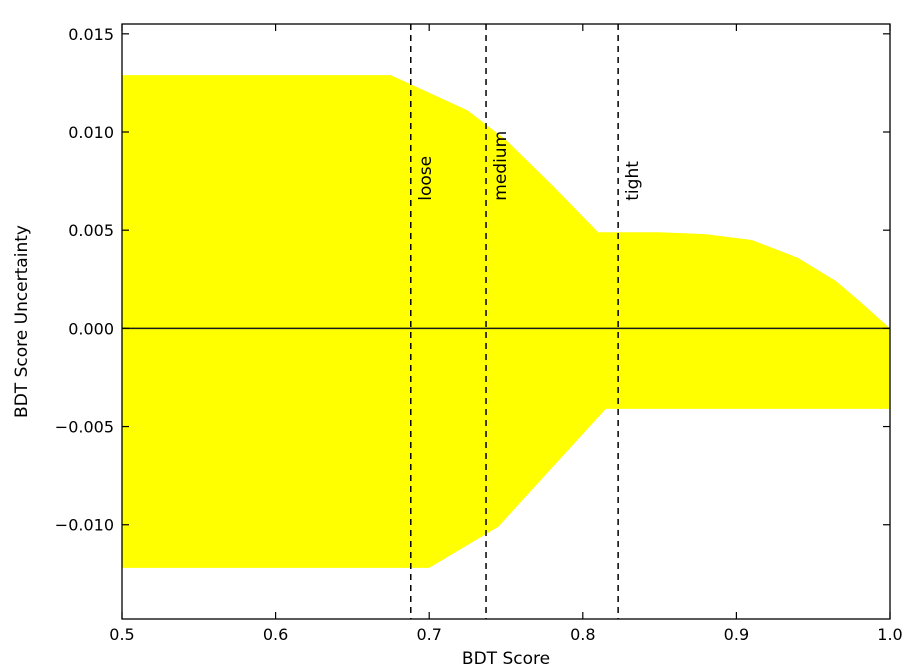 The image size is (916, 669). What do you see at coordinates (91, 34) in the screenshot?
I see `y-tick-label: 0.015` at bounding box center [91, 34].